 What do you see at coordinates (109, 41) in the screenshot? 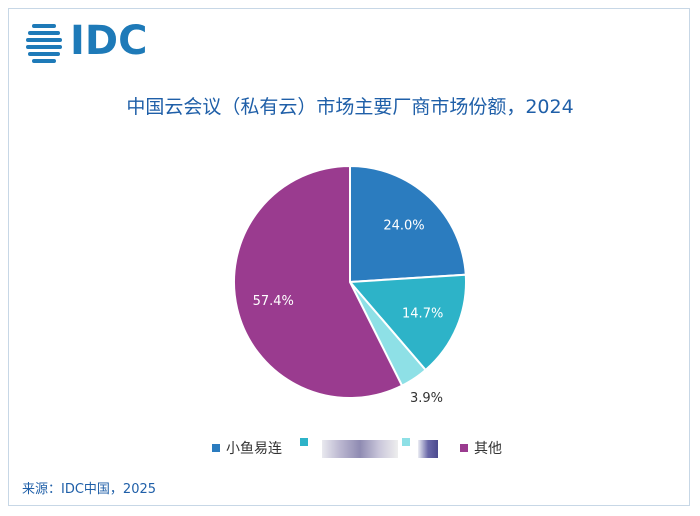
I see `logo-text: IDC` at bounding box center [109, 41].